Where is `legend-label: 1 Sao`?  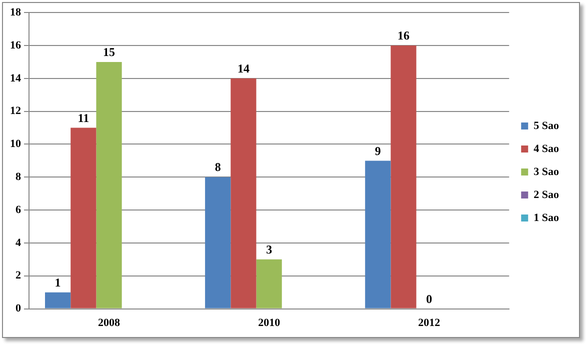
legend-label: 1 Sao is located at coordinates (547, 218).